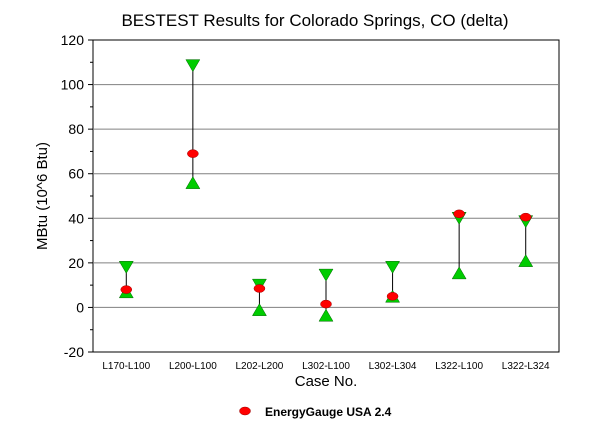  I want to click on y-tick-label: 60, so click(76, 174).